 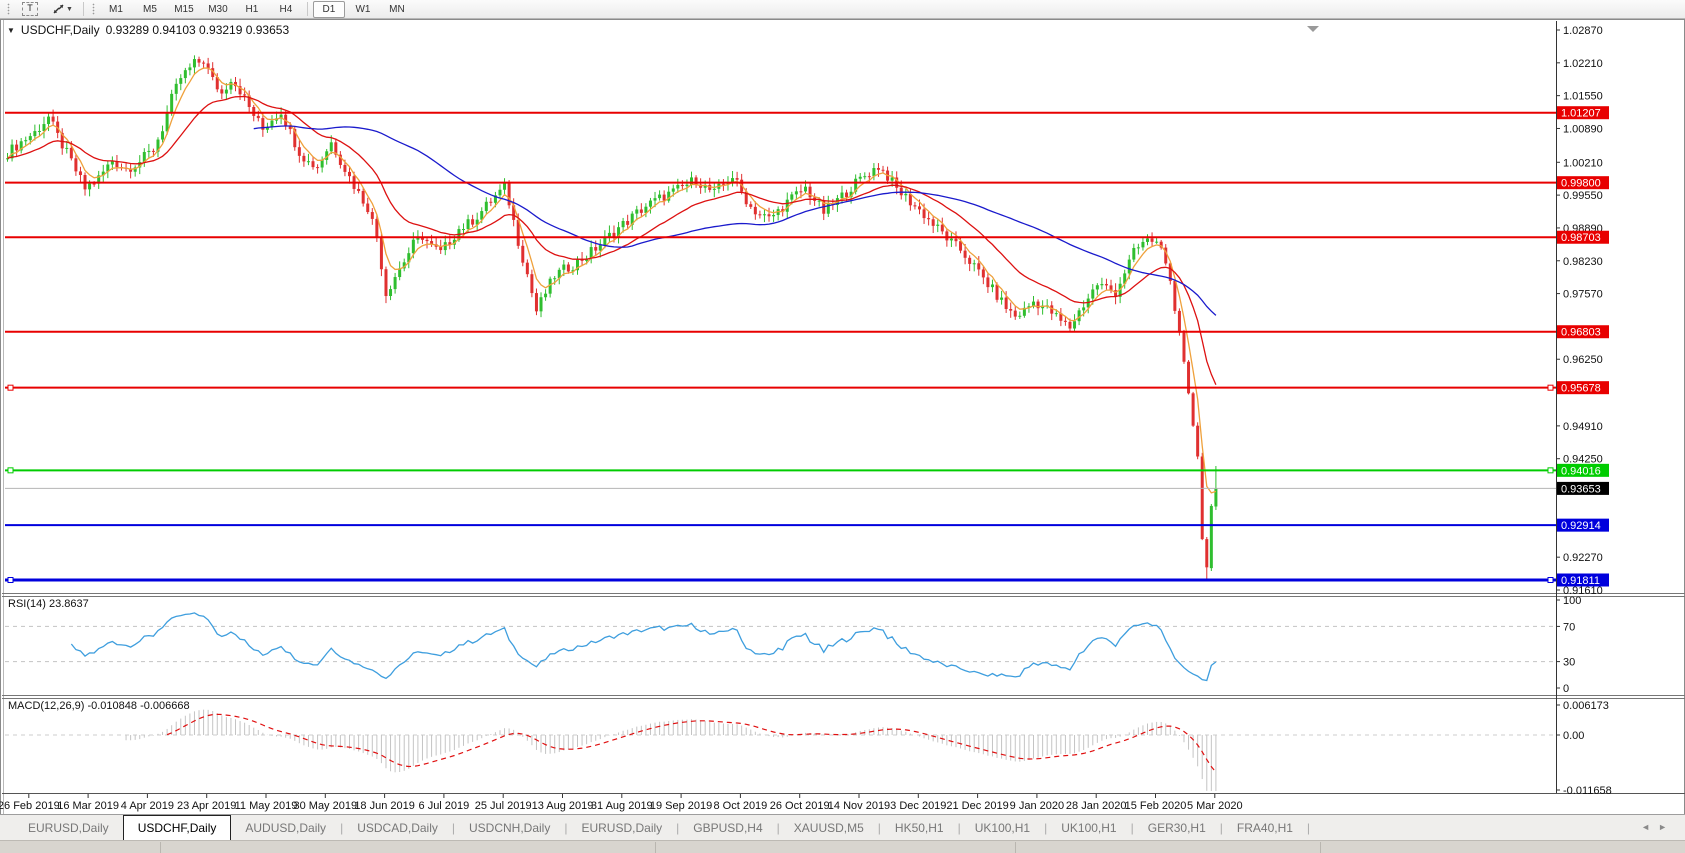 I want to click on chart-tab-ger30-h1: GER30,H1, so click(x=1176, y=828).